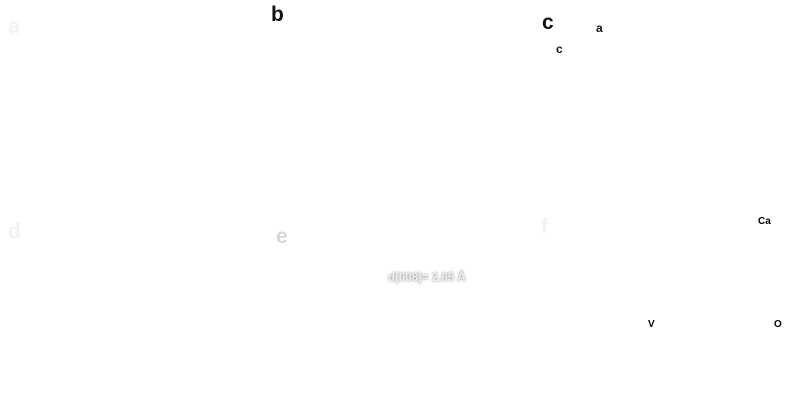 The width and height of the screenshot is (800, 418). I want to click on panel-e-label: e, so click(282, 236).